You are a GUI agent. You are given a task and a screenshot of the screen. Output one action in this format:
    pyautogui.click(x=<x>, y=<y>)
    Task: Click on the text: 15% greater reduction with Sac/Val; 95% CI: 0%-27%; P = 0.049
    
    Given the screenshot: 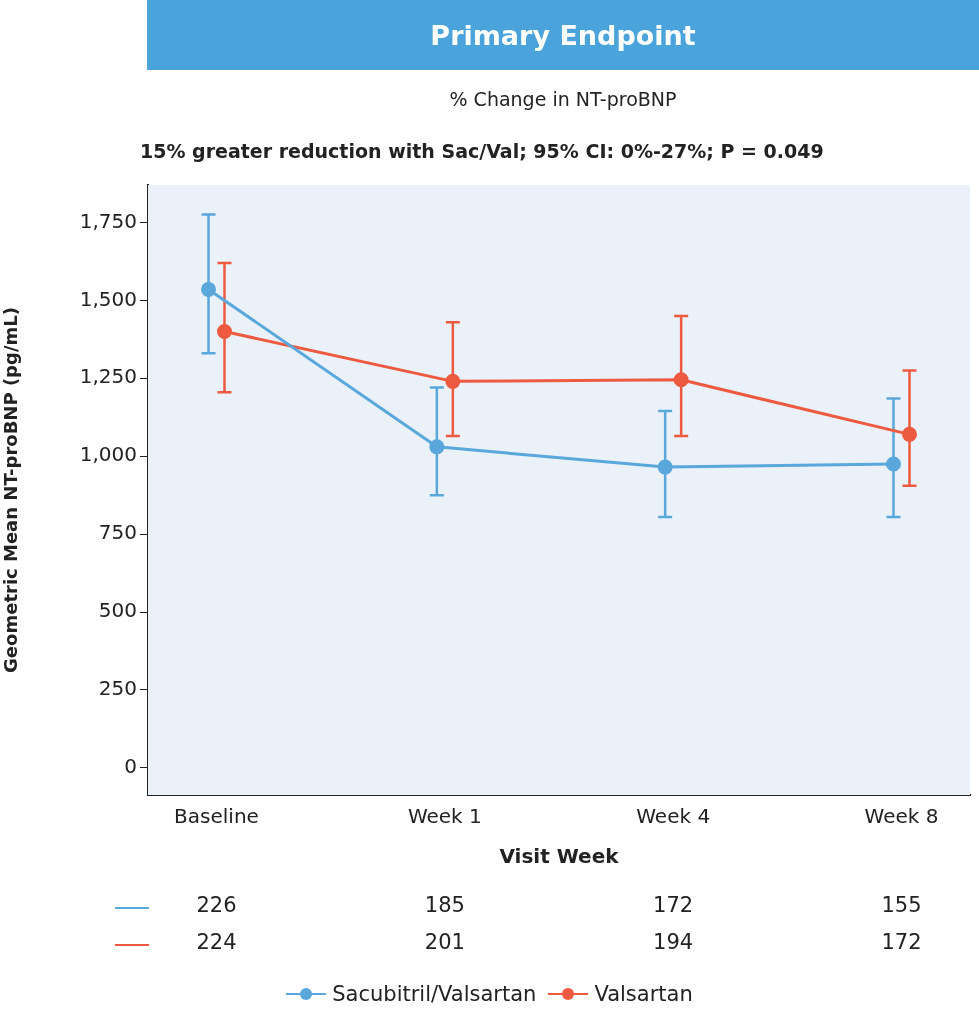 What is the action you would take?
    pyautogui.click(x=482, y=151)
    